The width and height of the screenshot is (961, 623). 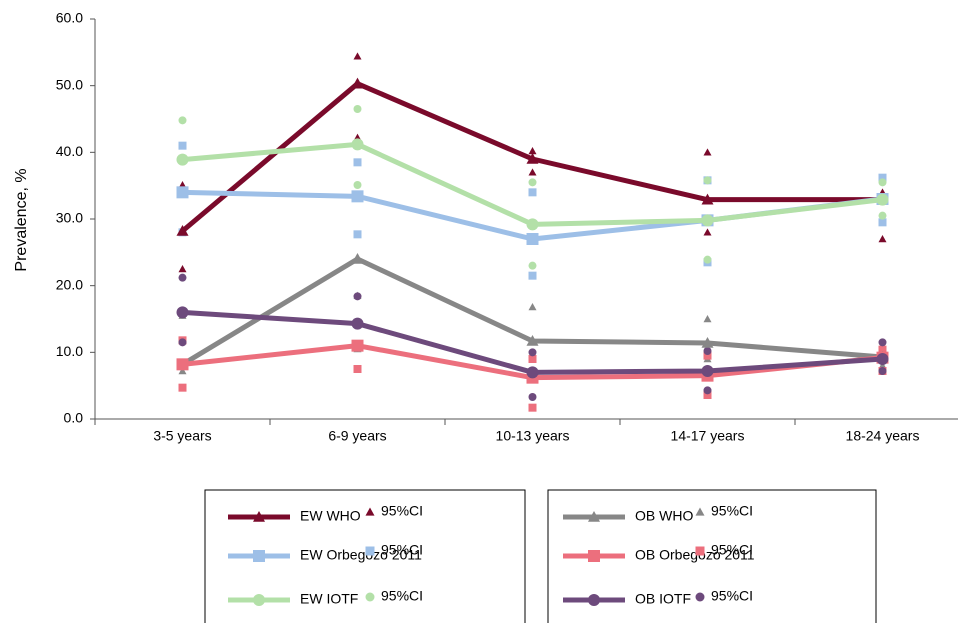 What do you see at coordinates (21, 219) in the screenshot?
I see `y-axis-label: Prevalence, %` at bounding box center [21, 219].